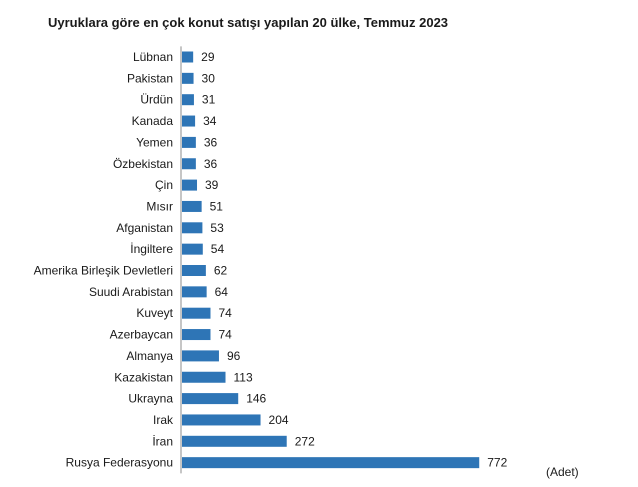 The image size is (638, 487). What do you see at coordinates (209, 78) in the screenshot?
I see `value-label: 30` at bounding box center [209, 78].